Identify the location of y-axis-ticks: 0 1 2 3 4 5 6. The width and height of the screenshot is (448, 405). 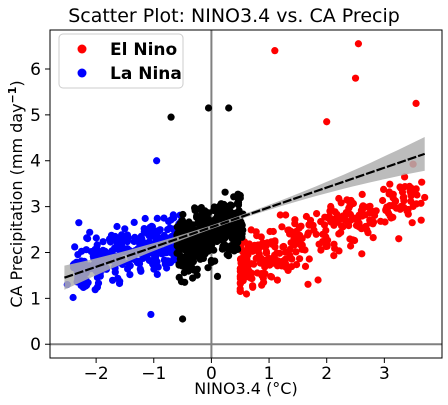
(40, 207).